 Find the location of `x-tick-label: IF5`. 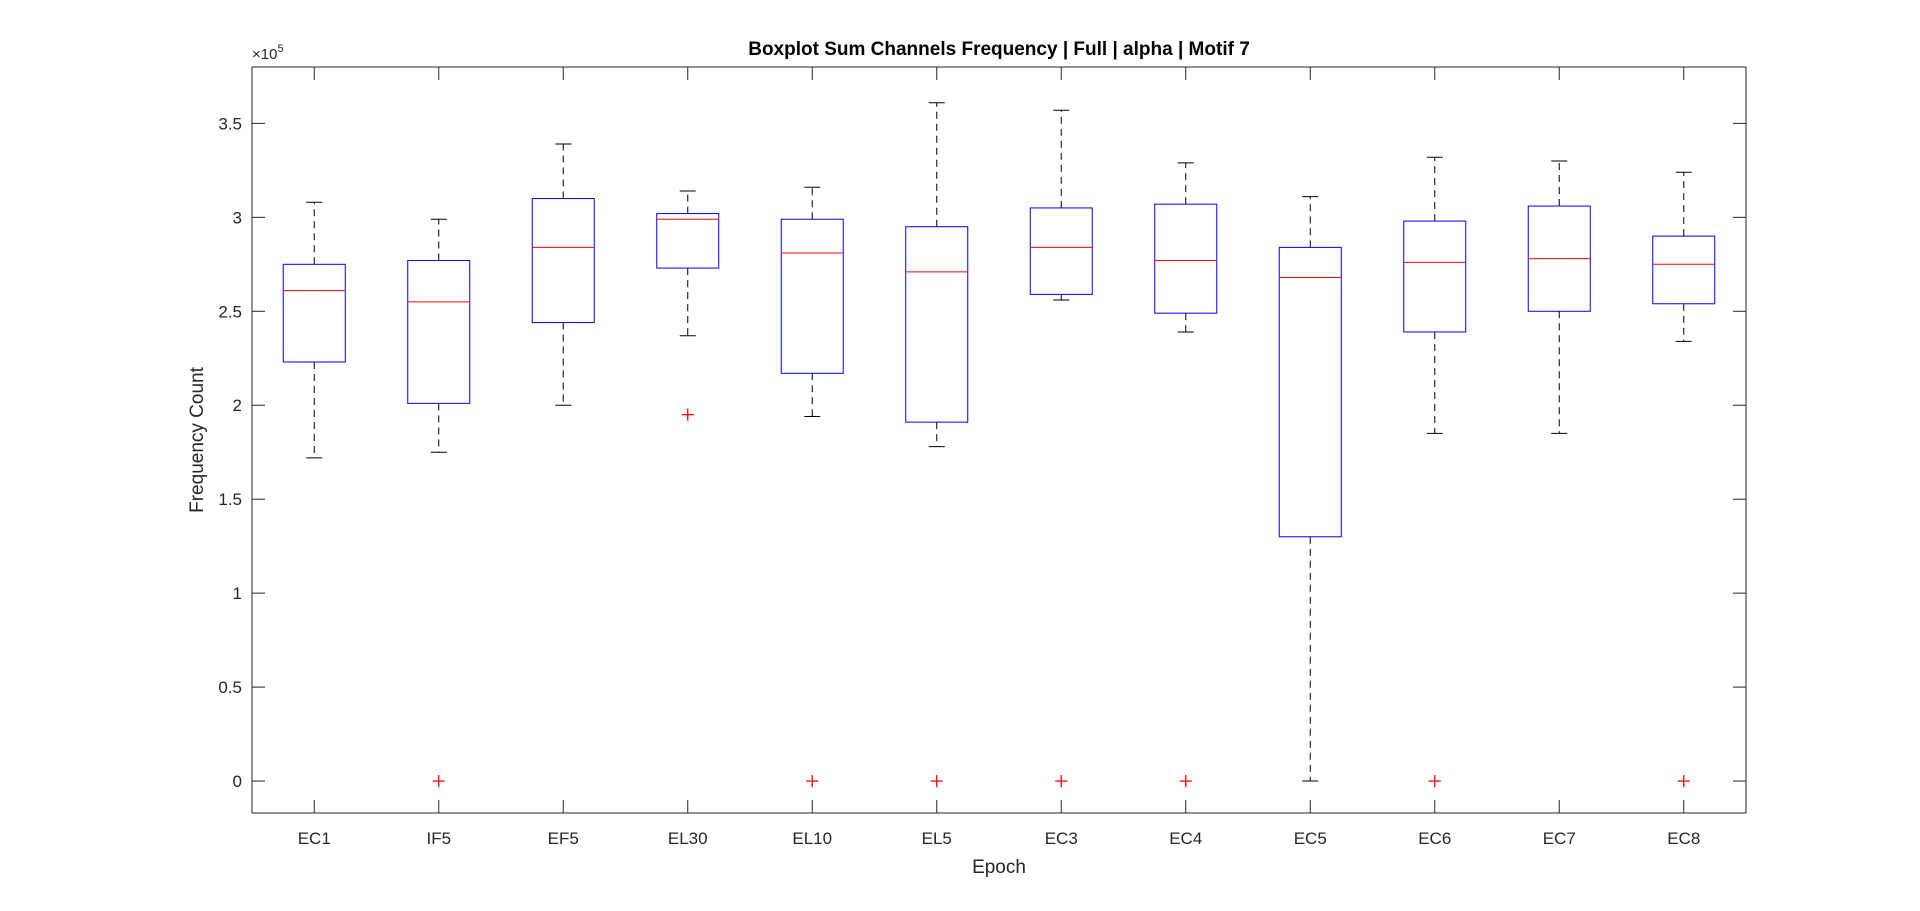

x-tick-label: IF5 is located at coordinates (438, 838).